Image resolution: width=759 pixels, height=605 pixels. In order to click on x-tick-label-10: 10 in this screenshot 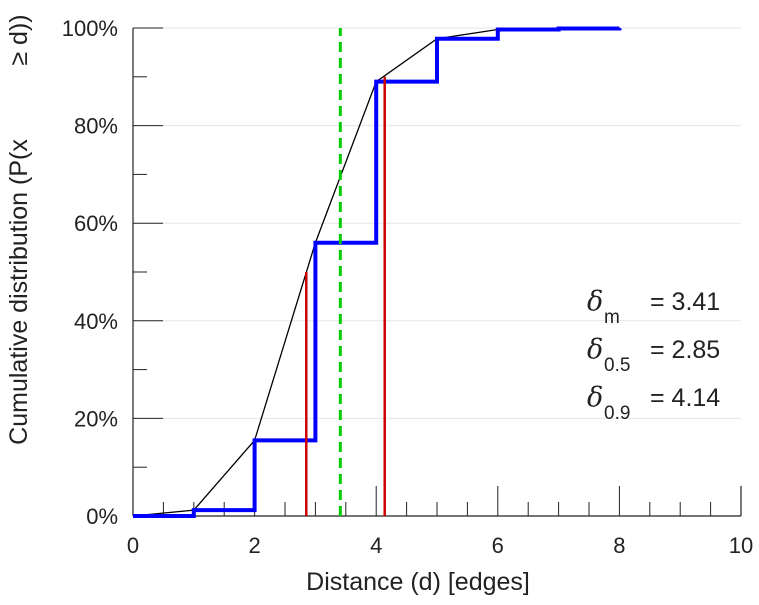, I will do `click(741, 545)`.